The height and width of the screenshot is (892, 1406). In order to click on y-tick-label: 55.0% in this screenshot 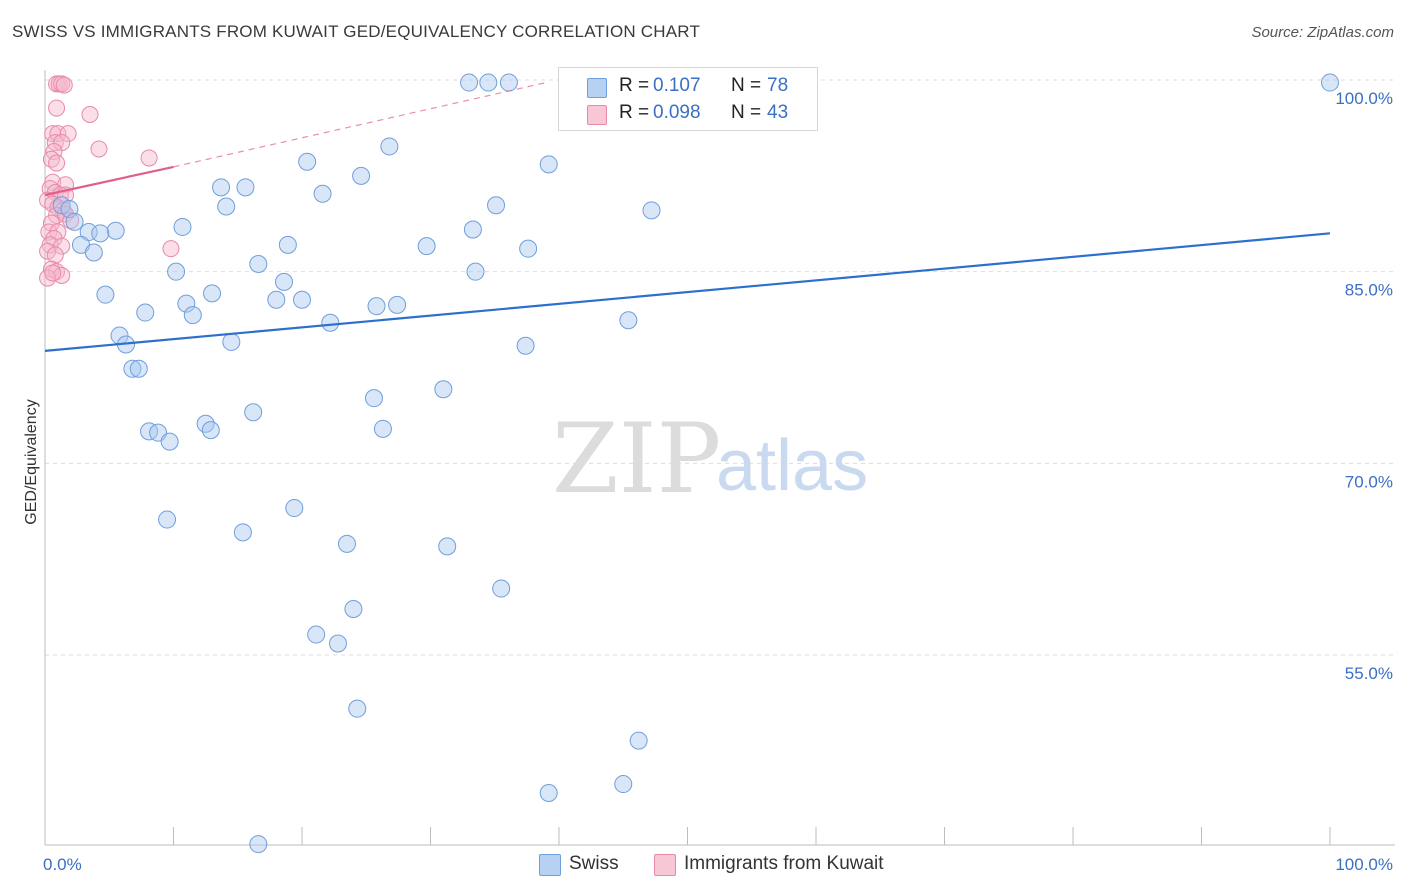, I will do `click(1369, 673)`.